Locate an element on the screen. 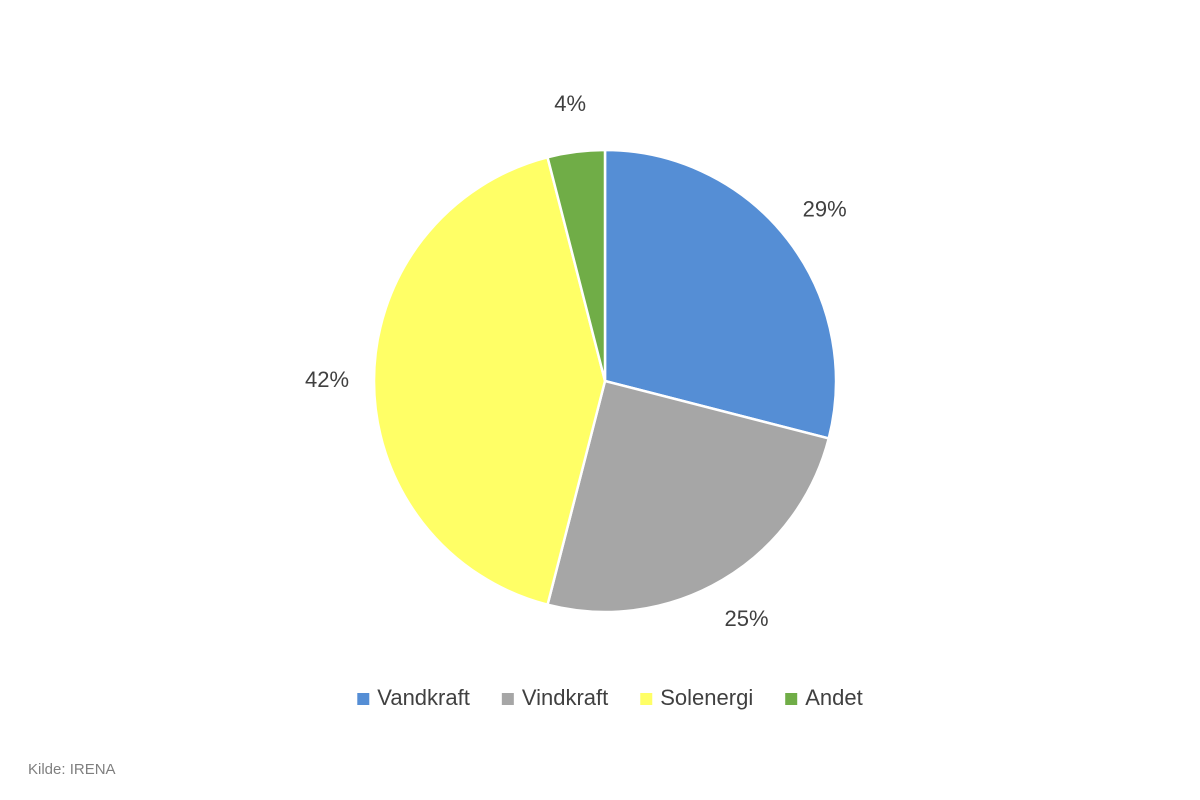  data-label: 42% is located at coordinates (327, 379).